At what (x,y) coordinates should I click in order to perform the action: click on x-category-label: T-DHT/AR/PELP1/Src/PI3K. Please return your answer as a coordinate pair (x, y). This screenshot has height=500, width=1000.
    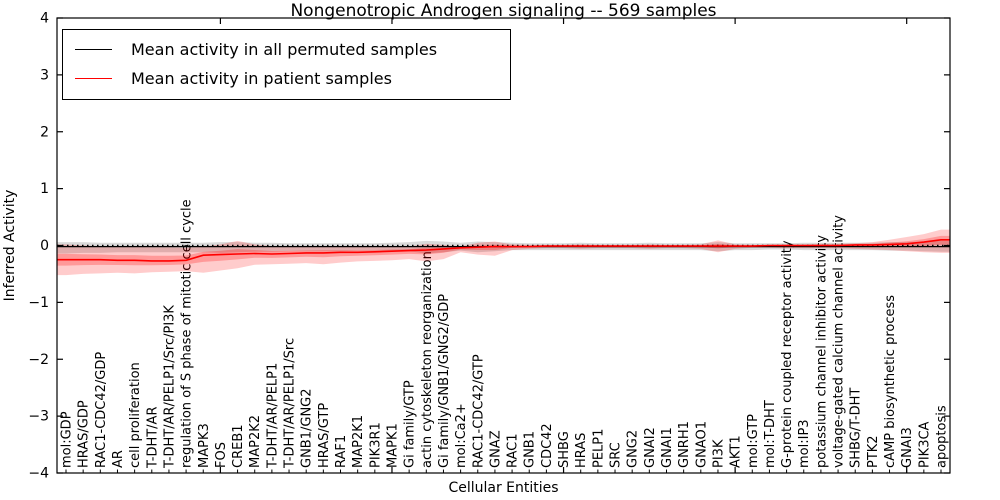
    Looking at the image, I should click on (169, 387).